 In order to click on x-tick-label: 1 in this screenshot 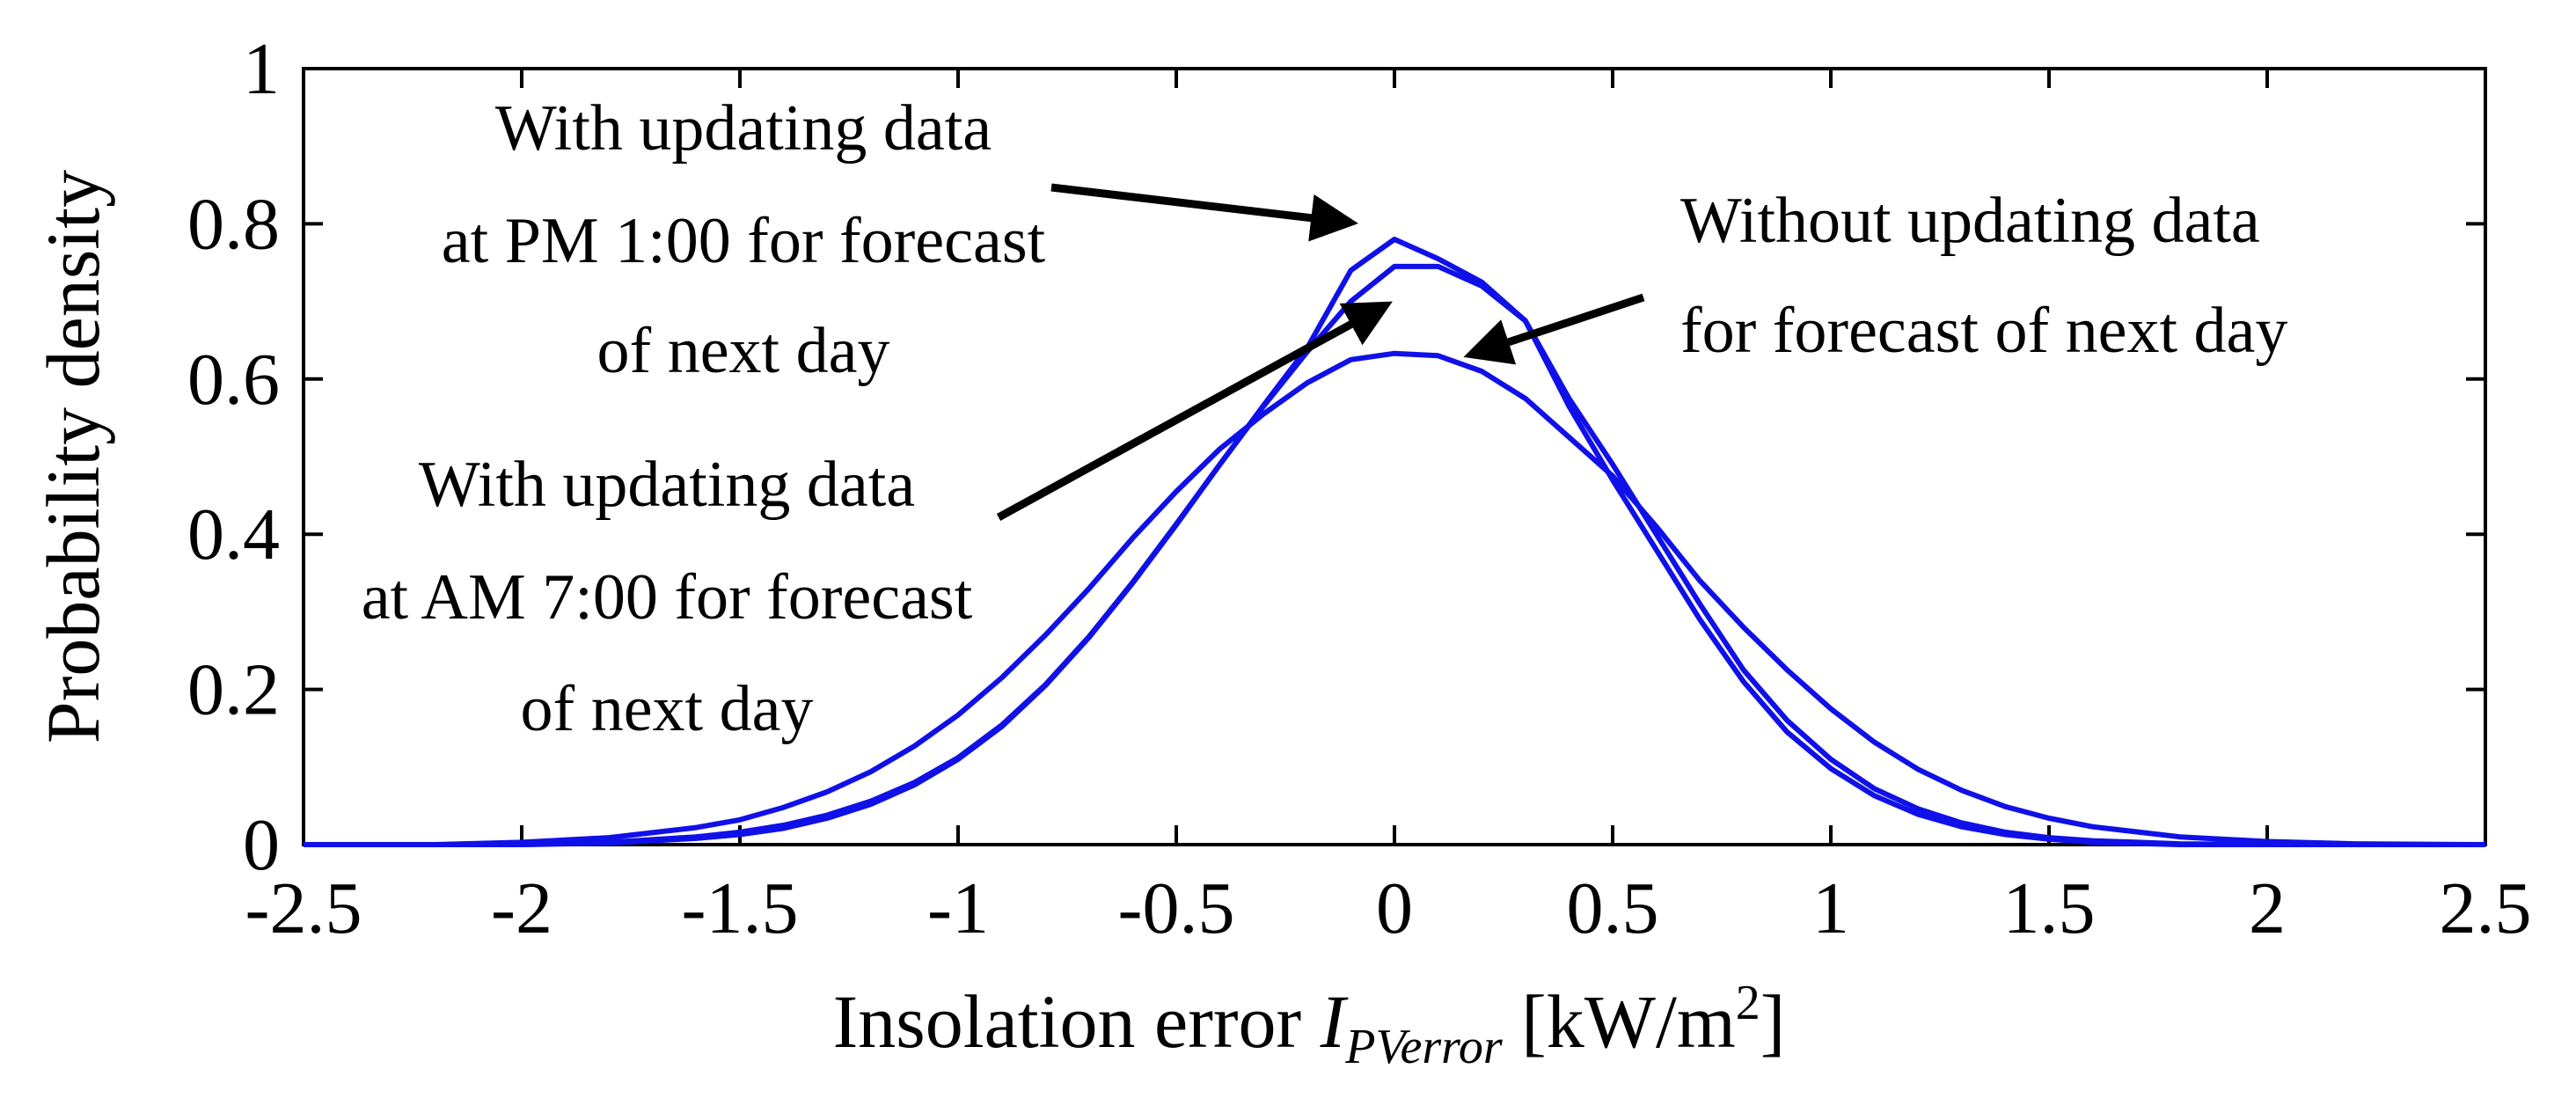, I will do `click(1831, 908)`.